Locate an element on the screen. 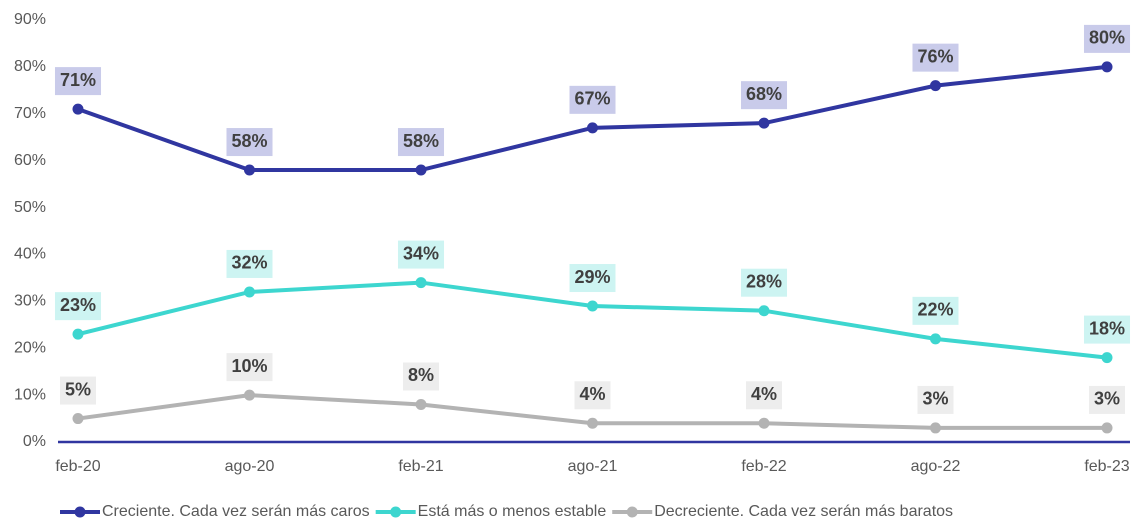 The height and width of the screenshot is (523, 1140). data-label-text: 28% is located at coordinates (764, 281).